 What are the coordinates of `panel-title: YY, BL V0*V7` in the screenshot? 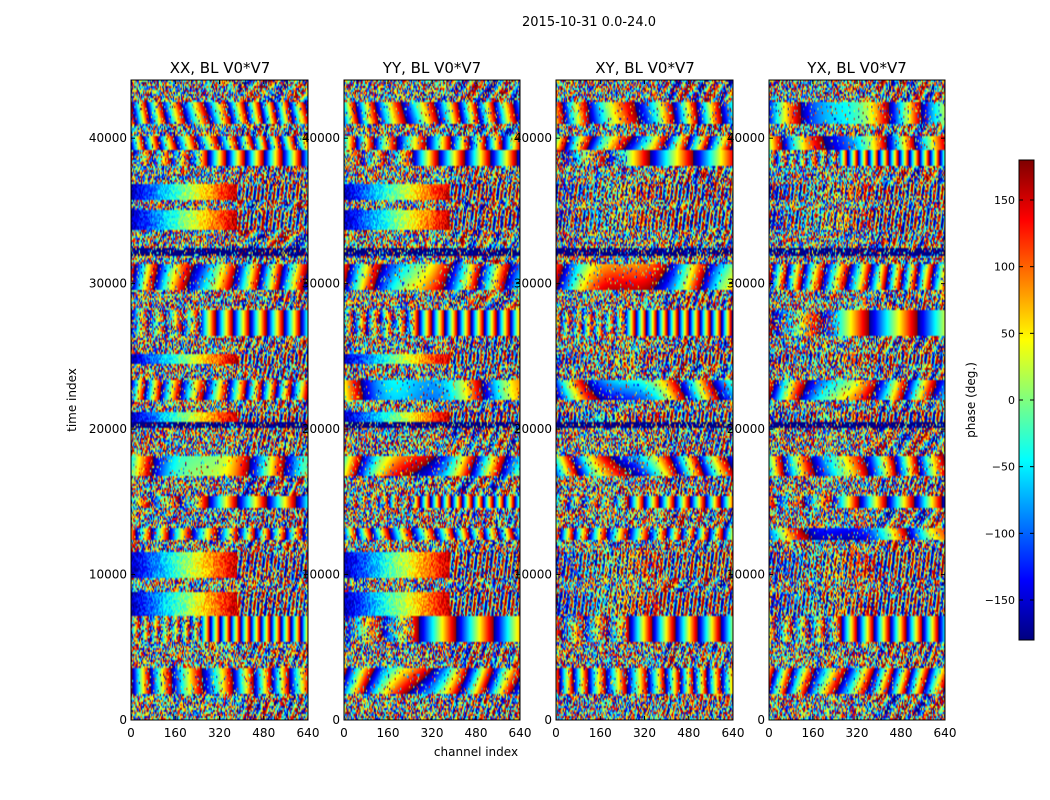 It's located at (431, 68).